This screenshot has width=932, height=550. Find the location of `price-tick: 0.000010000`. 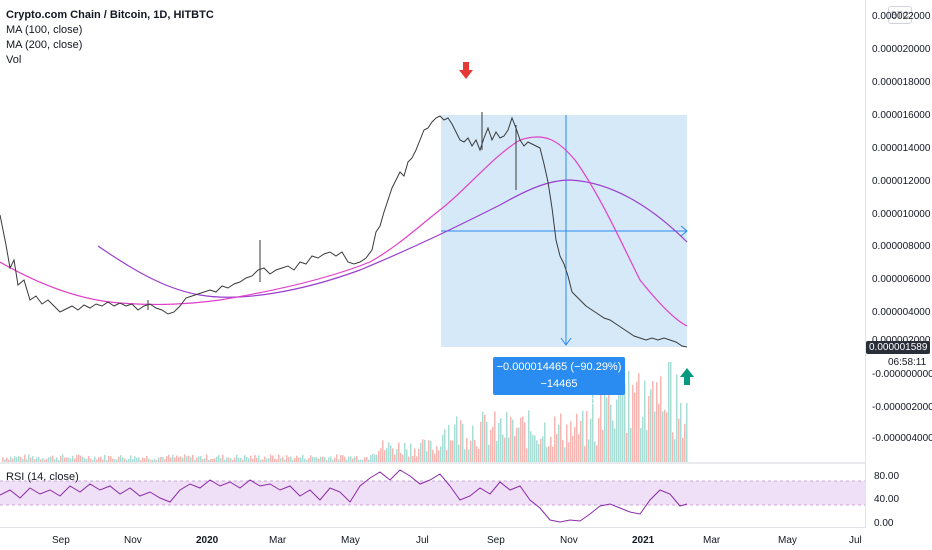

price-tick: 0.000010000 is located at coordinates (901, 214).